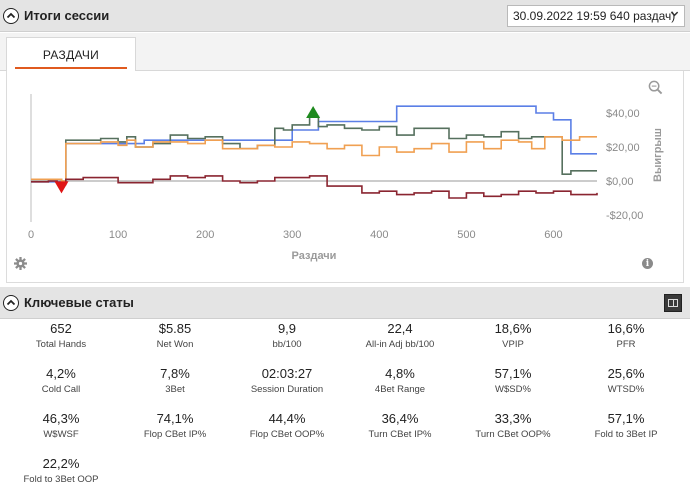 This screenshot has width=690, height=504. Describe the element at coordinates (287, 389) in the screenshot. I see `stat-label: Session Duration` at that location.